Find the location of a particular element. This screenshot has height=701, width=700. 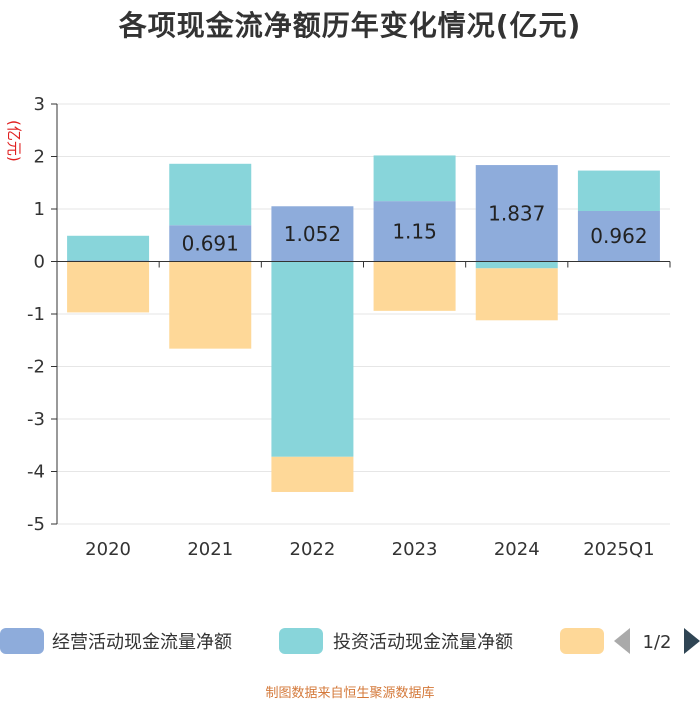

data-label-2022: 1.052 is located at coordinates (312, 234).